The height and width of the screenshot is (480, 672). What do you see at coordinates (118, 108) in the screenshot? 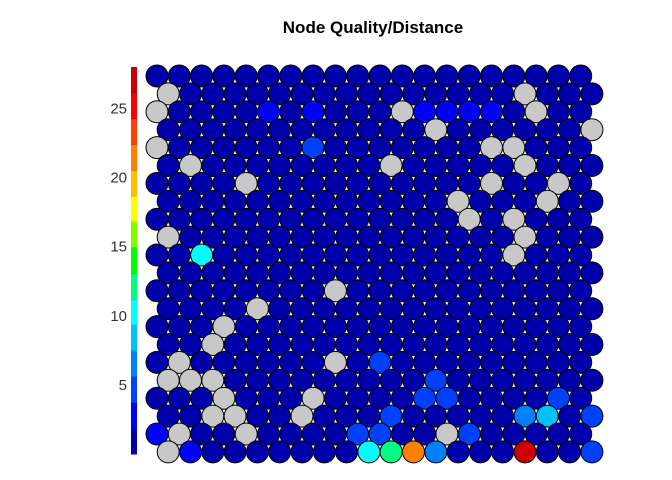
I see `colorbar-tick-label: 25` at bounding box center [118, 108].